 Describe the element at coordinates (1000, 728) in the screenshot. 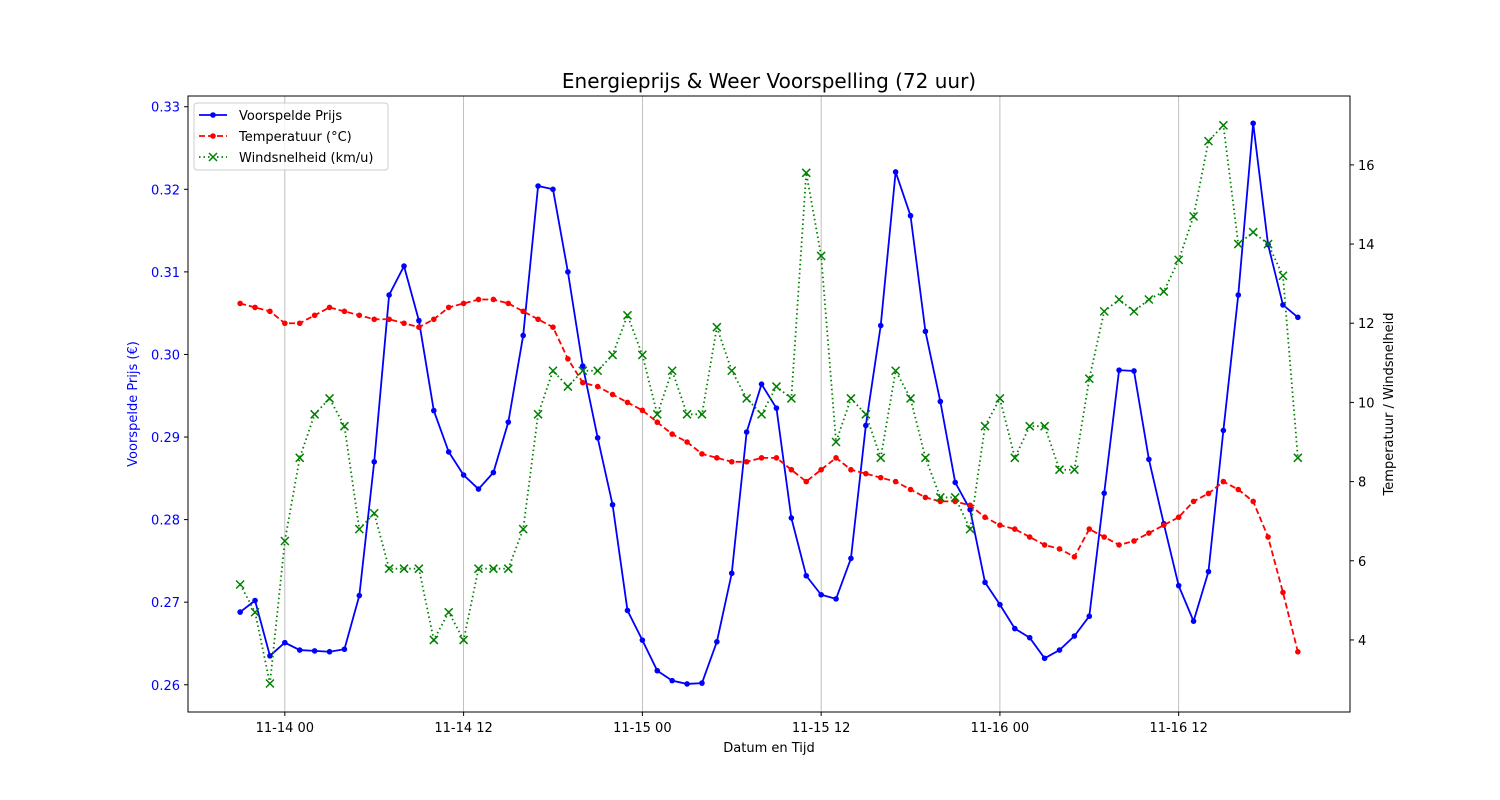

I see `x-tick-label: 11-16 00` at that location.